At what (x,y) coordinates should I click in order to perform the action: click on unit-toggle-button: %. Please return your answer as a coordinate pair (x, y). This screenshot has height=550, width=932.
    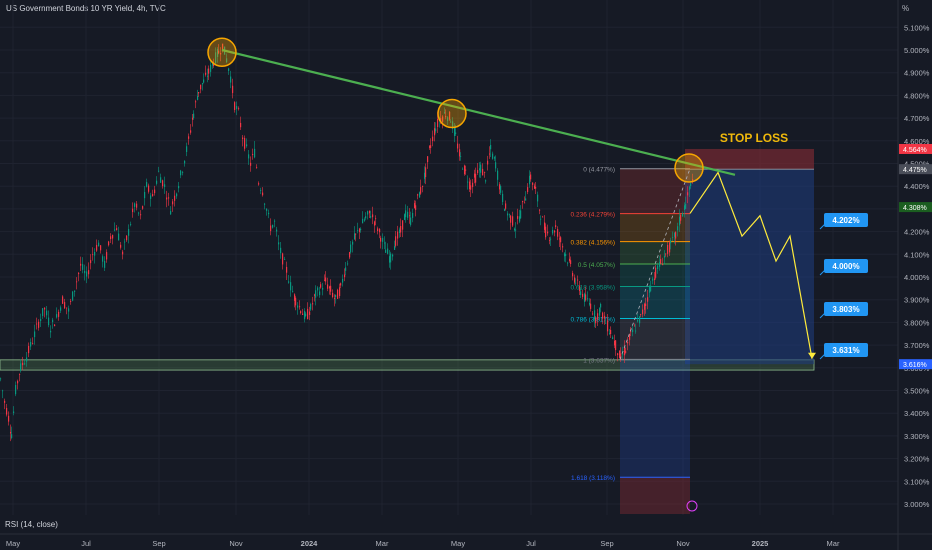
    Looking at the image, I should click on (906, 8).